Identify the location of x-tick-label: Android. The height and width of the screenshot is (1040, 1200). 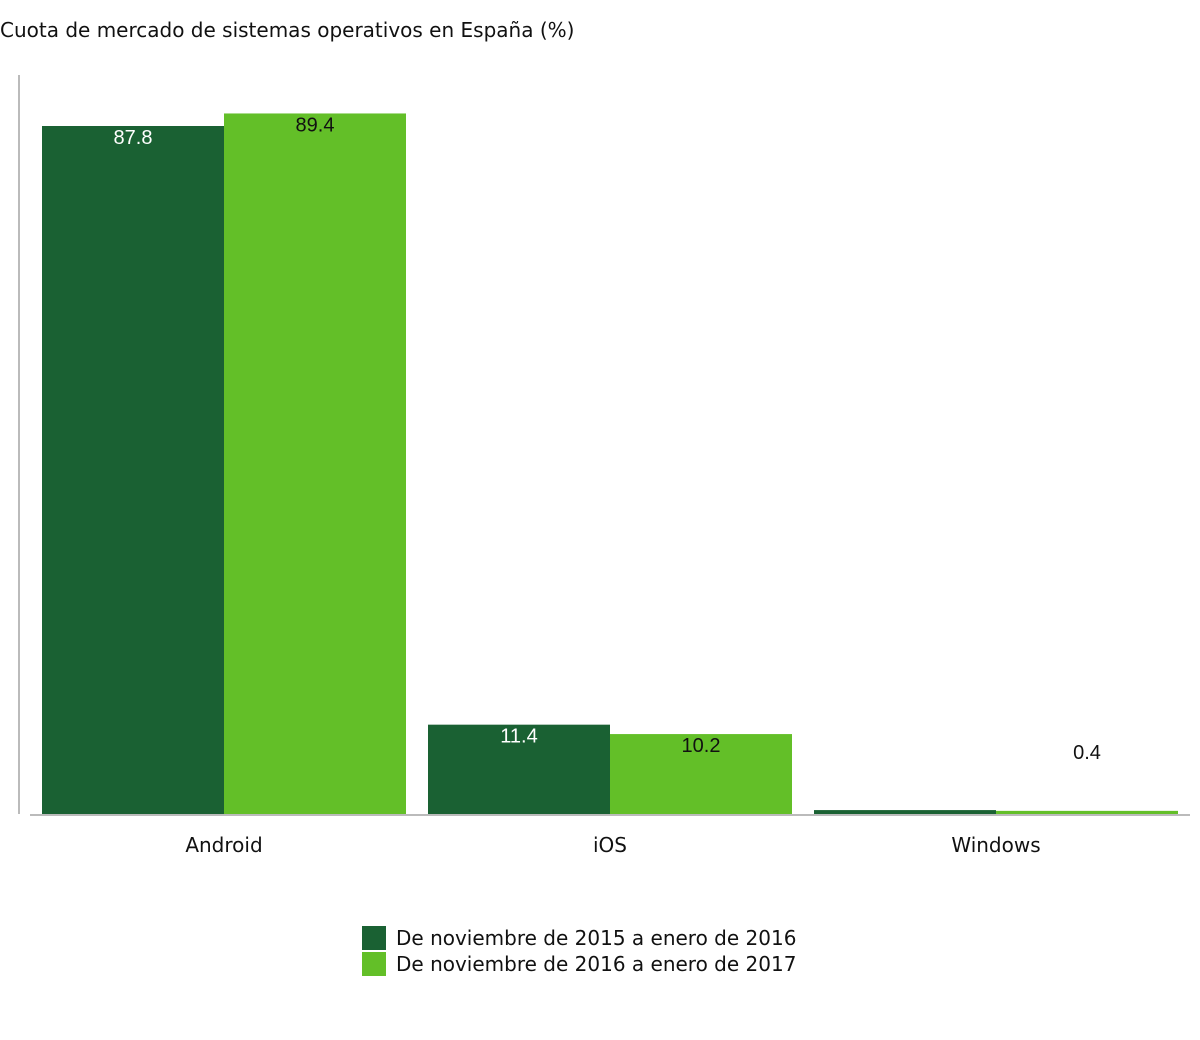
(223, 845).